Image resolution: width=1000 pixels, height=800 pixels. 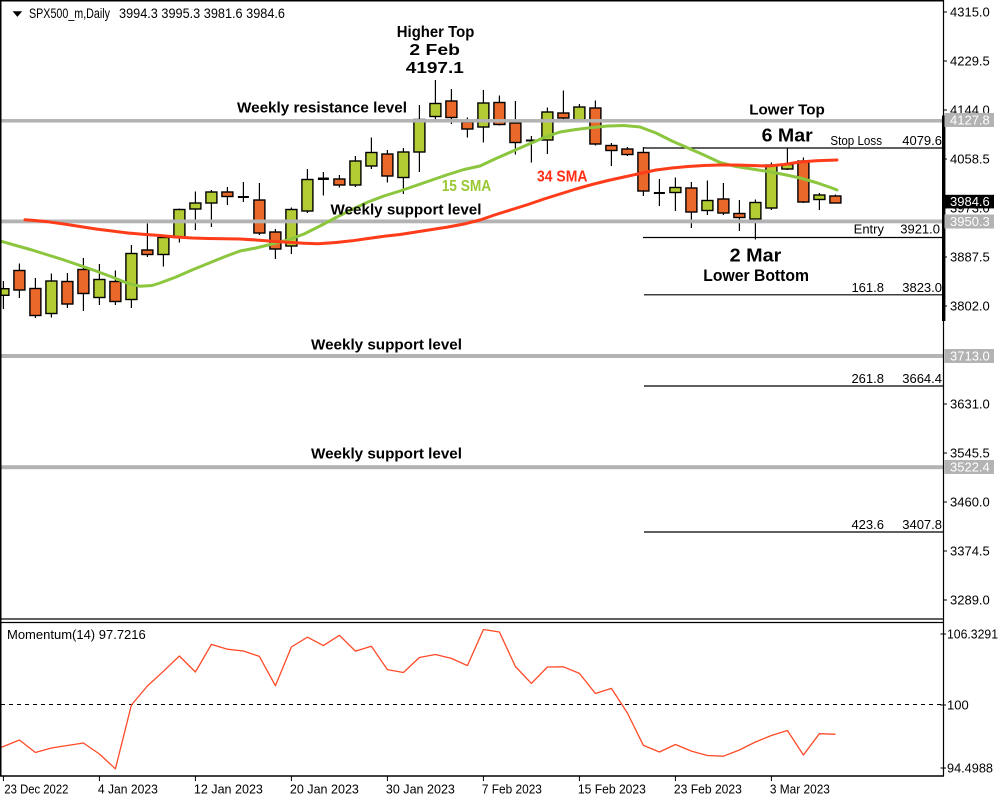 What do you see at coordinates (867, 524) in the screenshot?
I see `svg-text: 423.6` at bounding box center [867, 524].